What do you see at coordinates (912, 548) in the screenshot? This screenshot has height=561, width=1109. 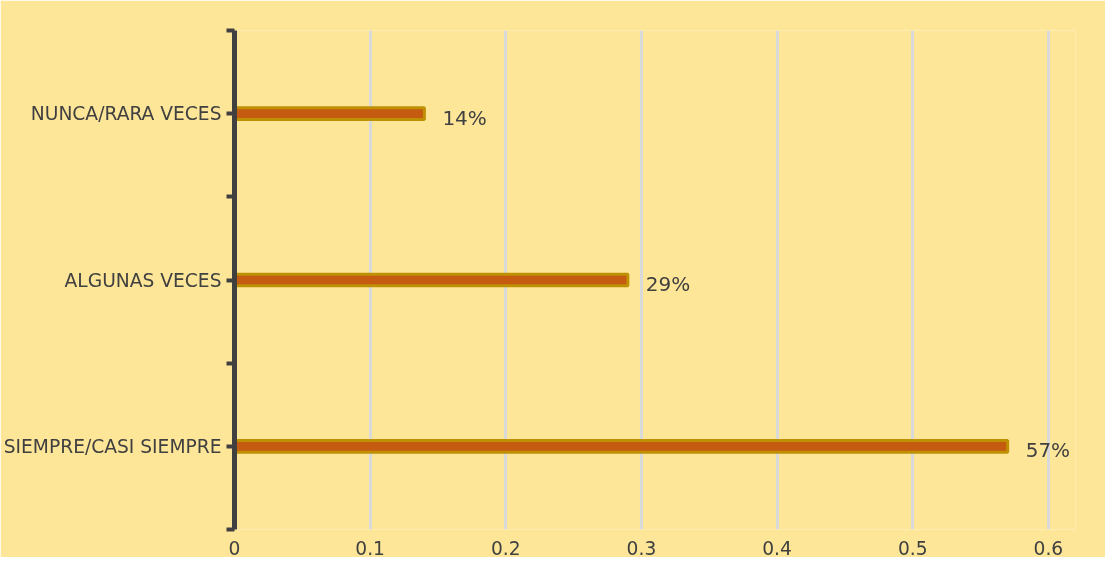 I see `x-tick-label: 0.5` at bounding box center [912, 548].